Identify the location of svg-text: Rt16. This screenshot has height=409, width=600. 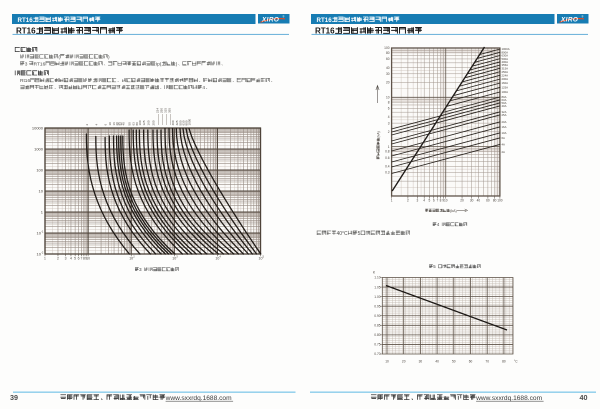
(25, 81).